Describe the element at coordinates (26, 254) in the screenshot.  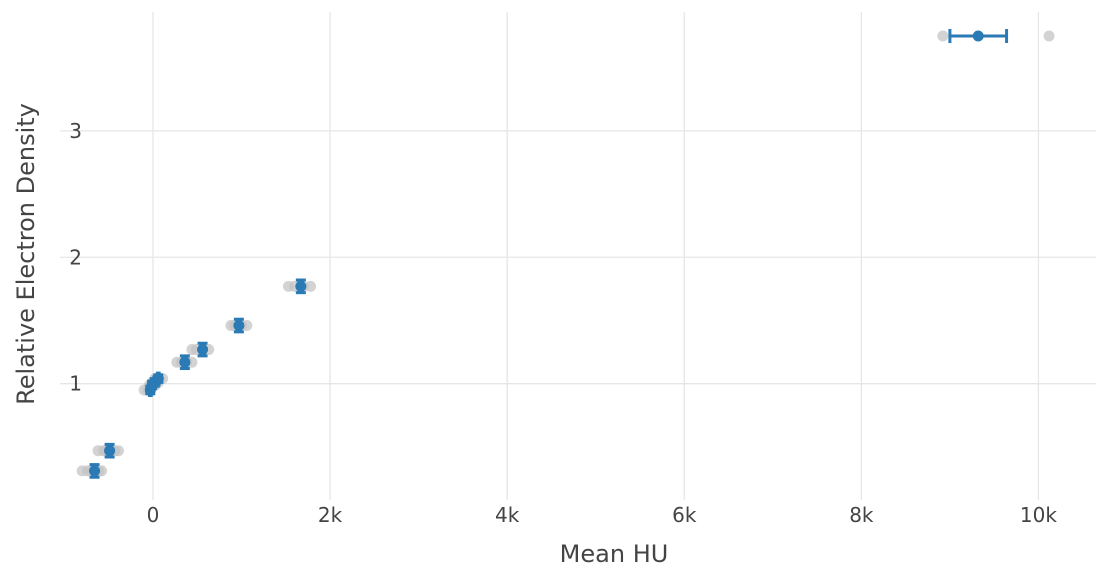
I see `y-axis-title: Relative Electron Density` at that location.